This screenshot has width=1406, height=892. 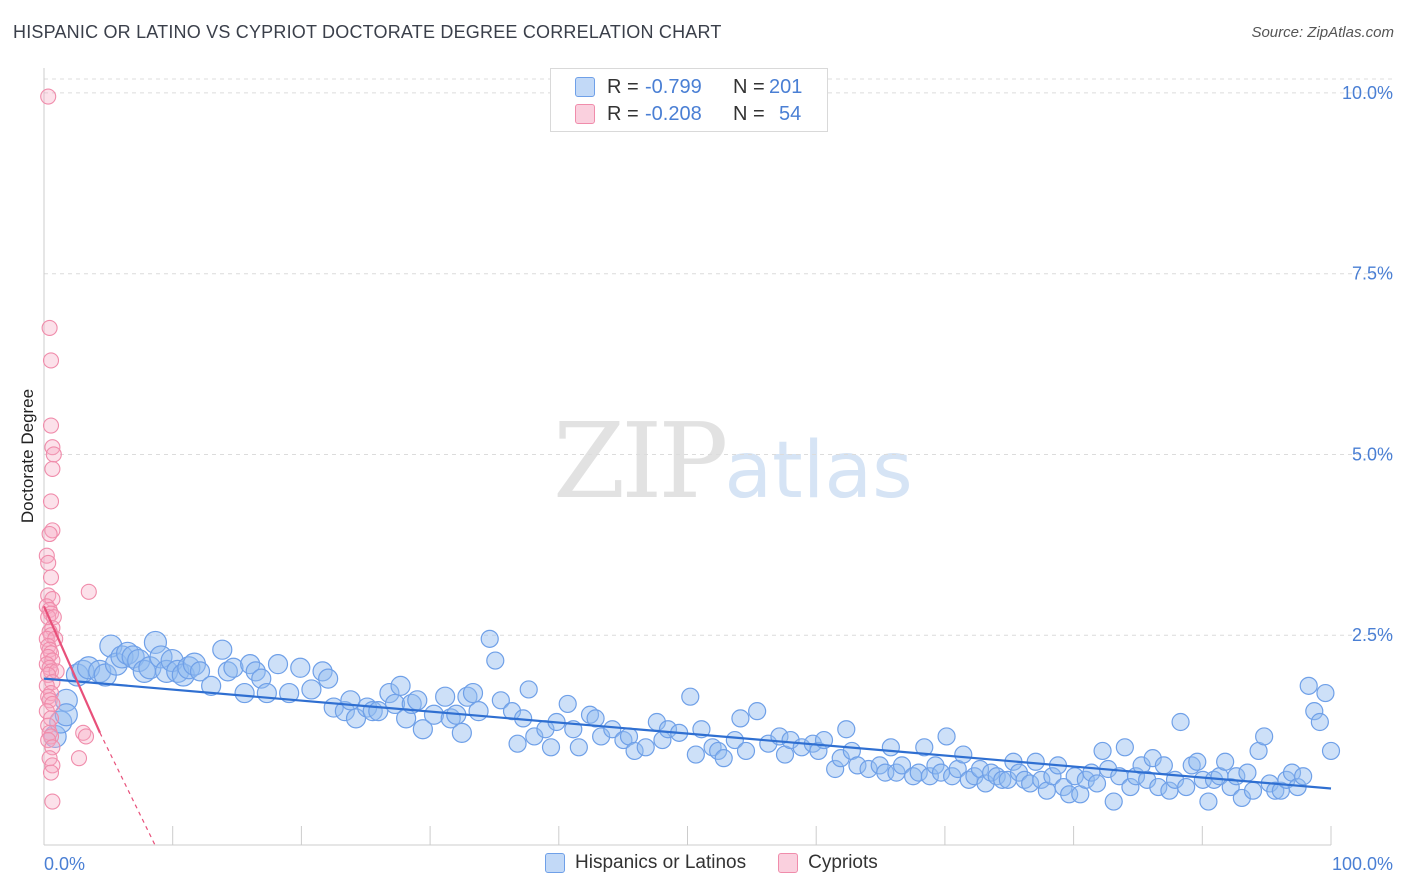 I want to click on legend-row-hispanics: R = -0.799 N = 201, so click(x=688, y=87).